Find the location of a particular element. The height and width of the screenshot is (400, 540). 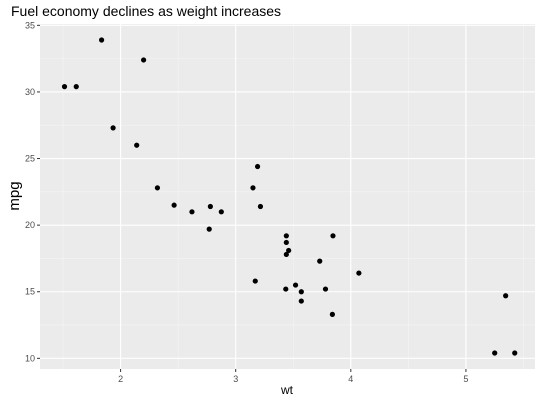

x-tick-label: 4 is located at coordinates (350, 379).